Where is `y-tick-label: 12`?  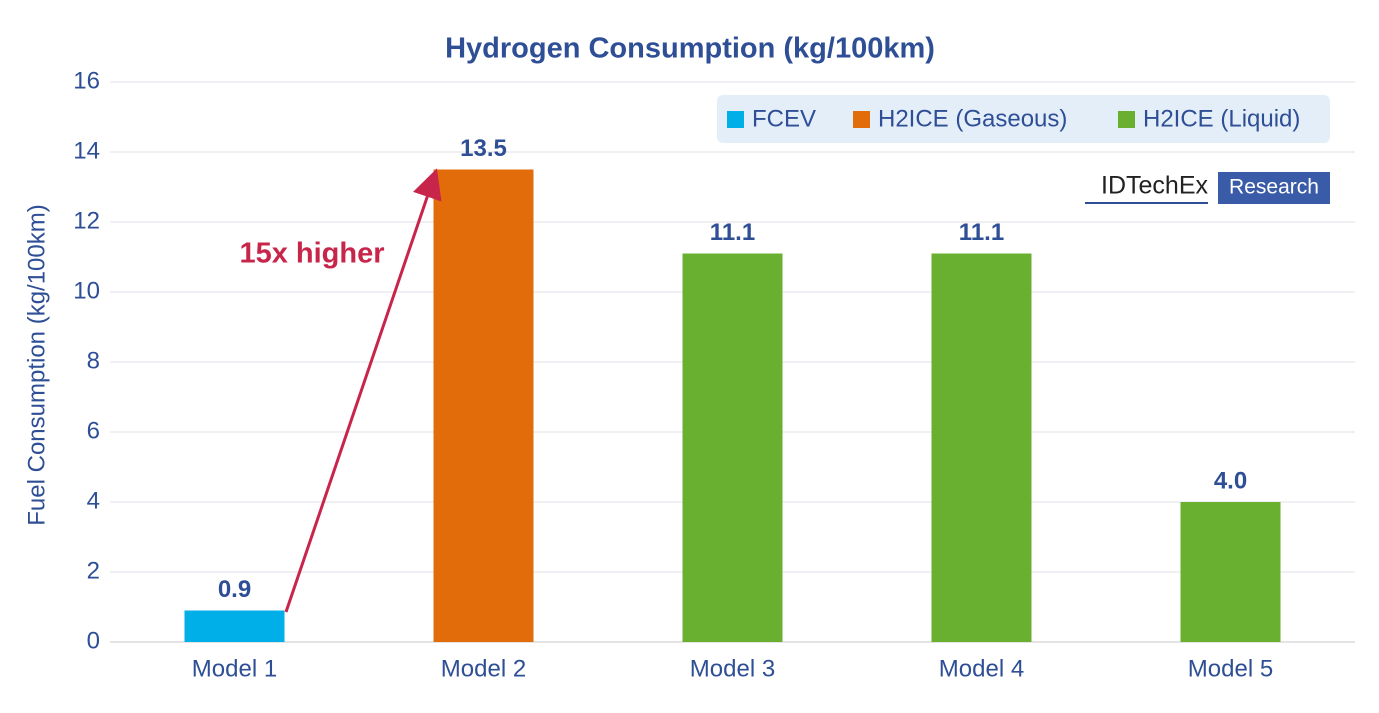 y-tick-label: 12 is located at coordinates (86, 220).